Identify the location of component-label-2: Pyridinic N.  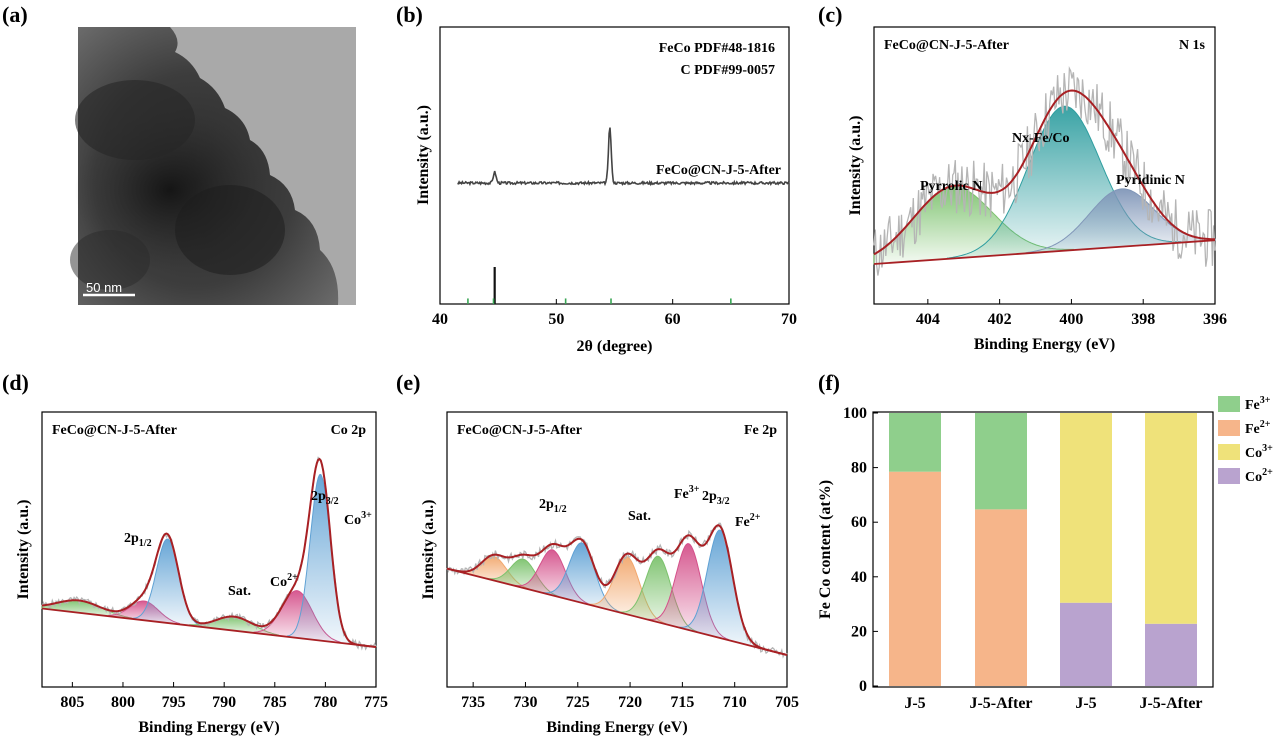
(1150, 180).